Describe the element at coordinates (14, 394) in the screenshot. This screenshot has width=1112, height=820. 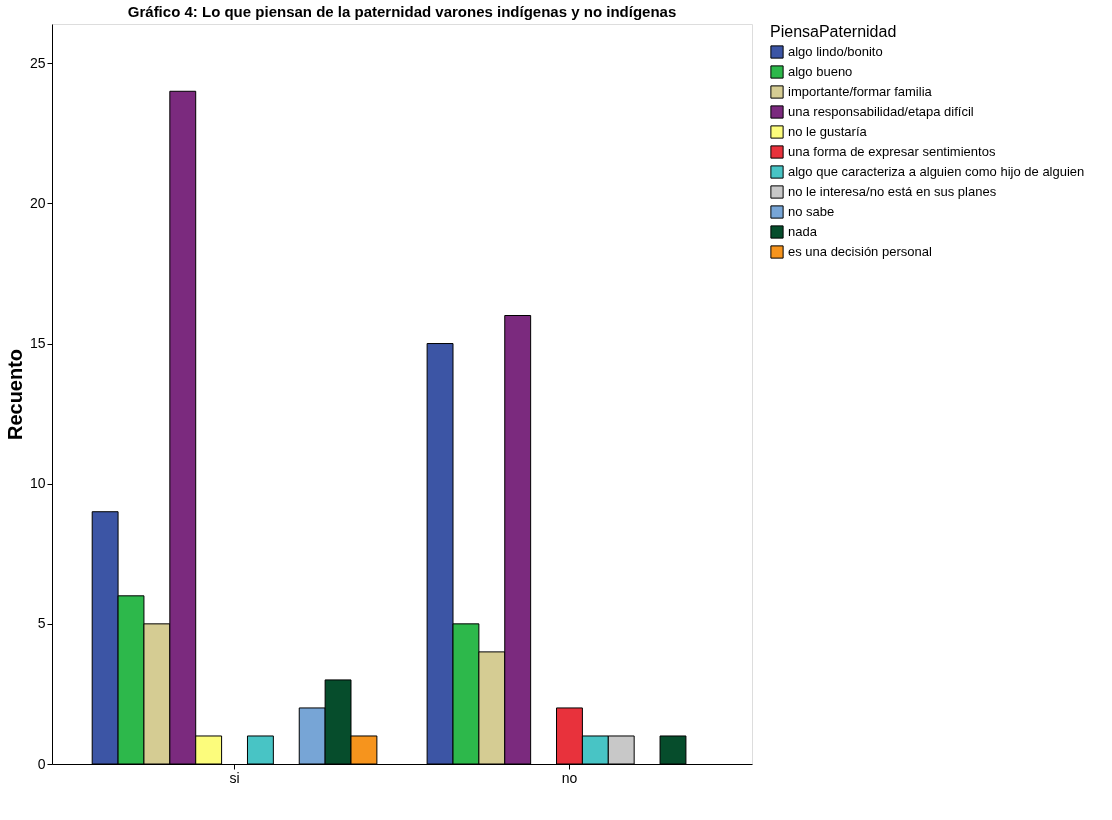
I see `y-axis-title: Recuento` at that location.